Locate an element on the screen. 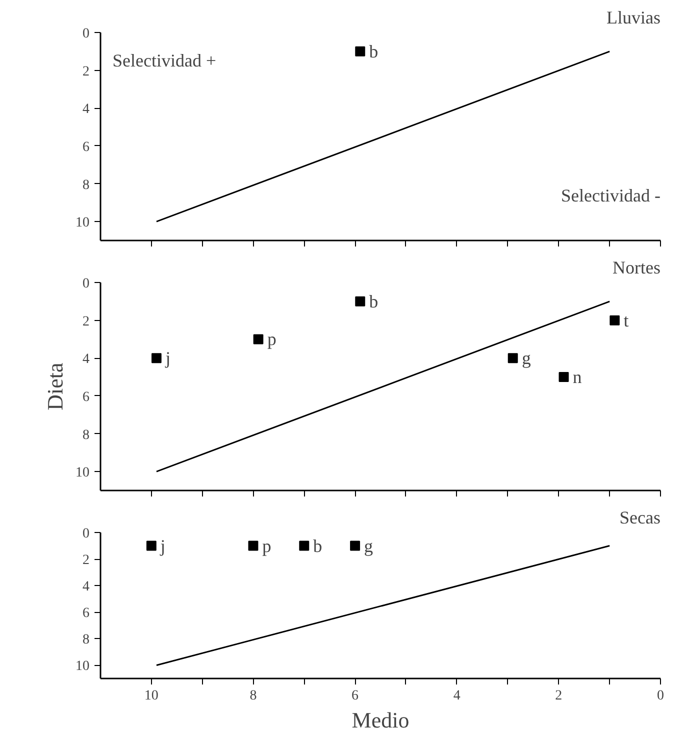  x-tick-label: 4 is located at coordinates (456, 696).